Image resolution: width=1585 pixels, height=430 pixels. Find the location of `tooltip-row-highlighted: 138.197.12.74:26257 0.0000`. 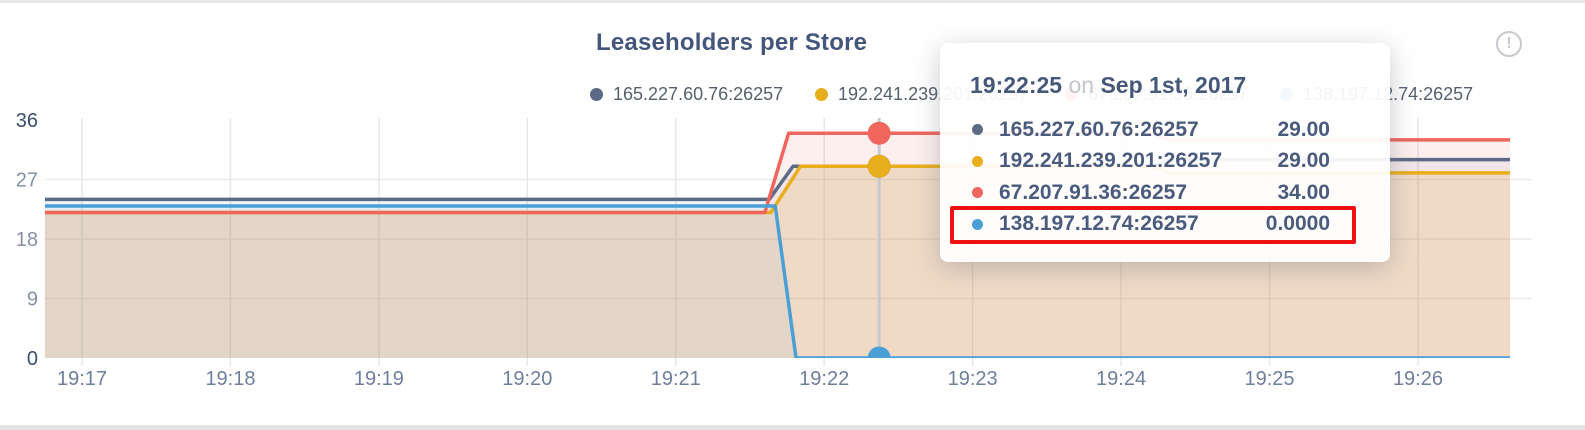

tooltip-row-highlighted: 138.197.12.74:26257 0.0000 is located at coordinates (1165, 225).